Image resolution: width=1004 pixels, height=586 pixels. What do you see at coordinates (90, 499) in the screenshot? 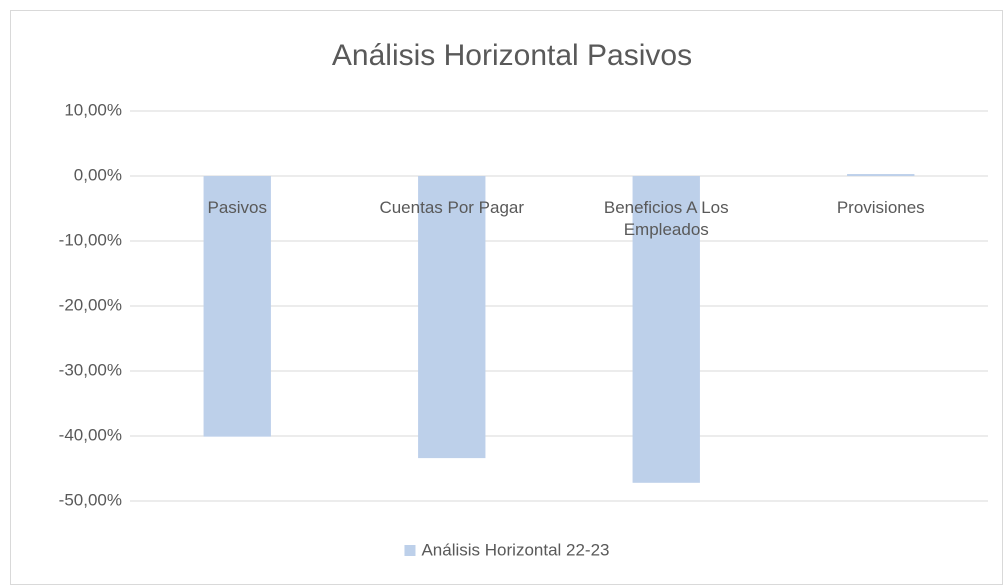
I see `y-tick-label: -50,00%` at bounding box center [90, 499].